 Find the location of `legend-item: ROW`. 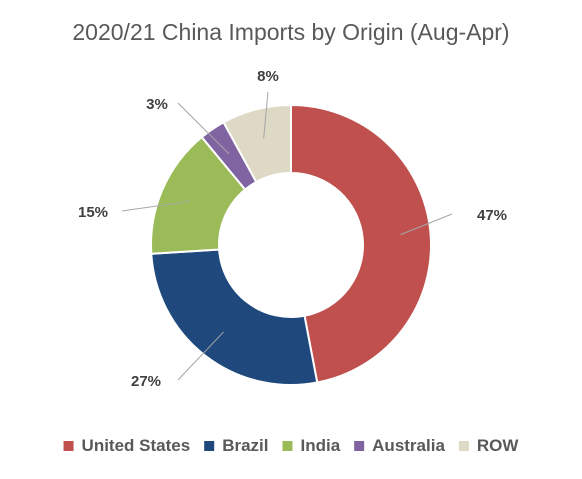

legend-item: ROW is located at coordinates (489, 445).